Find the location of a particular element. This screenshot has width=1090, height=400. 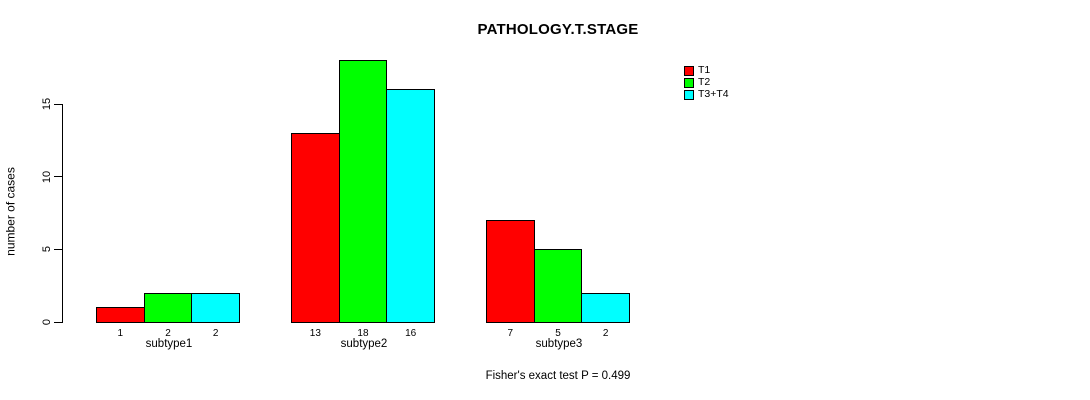

legend-item: T1 is located at coordinates (697, 70).